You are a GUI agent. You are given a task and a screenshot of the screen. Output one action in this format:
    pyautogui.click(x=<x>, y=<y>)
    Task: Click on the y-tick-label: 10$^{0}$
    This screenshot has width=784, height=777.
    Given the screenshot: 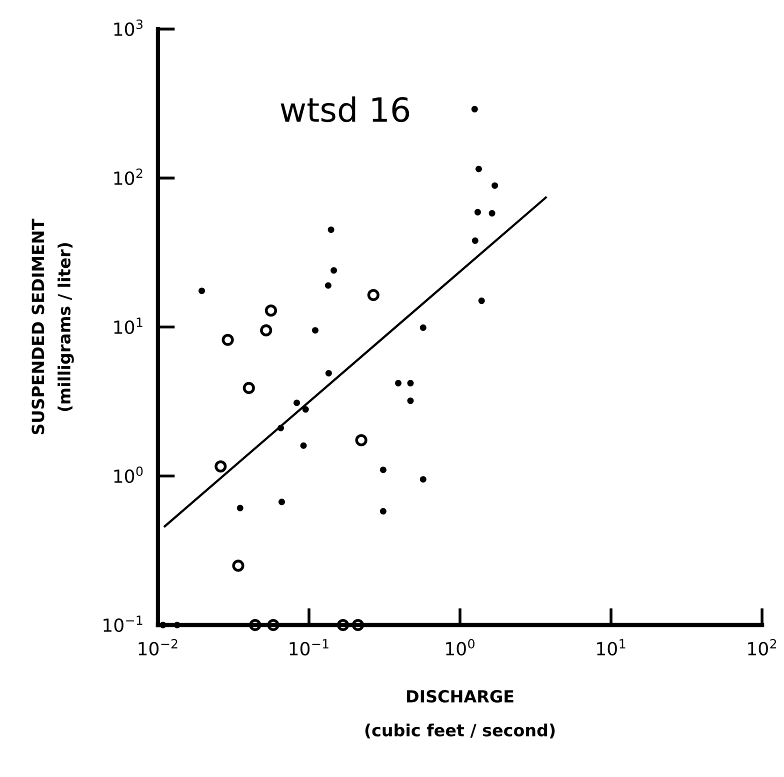 What is the action you would take?
    pyautogui.click(x=128, y=475)
    